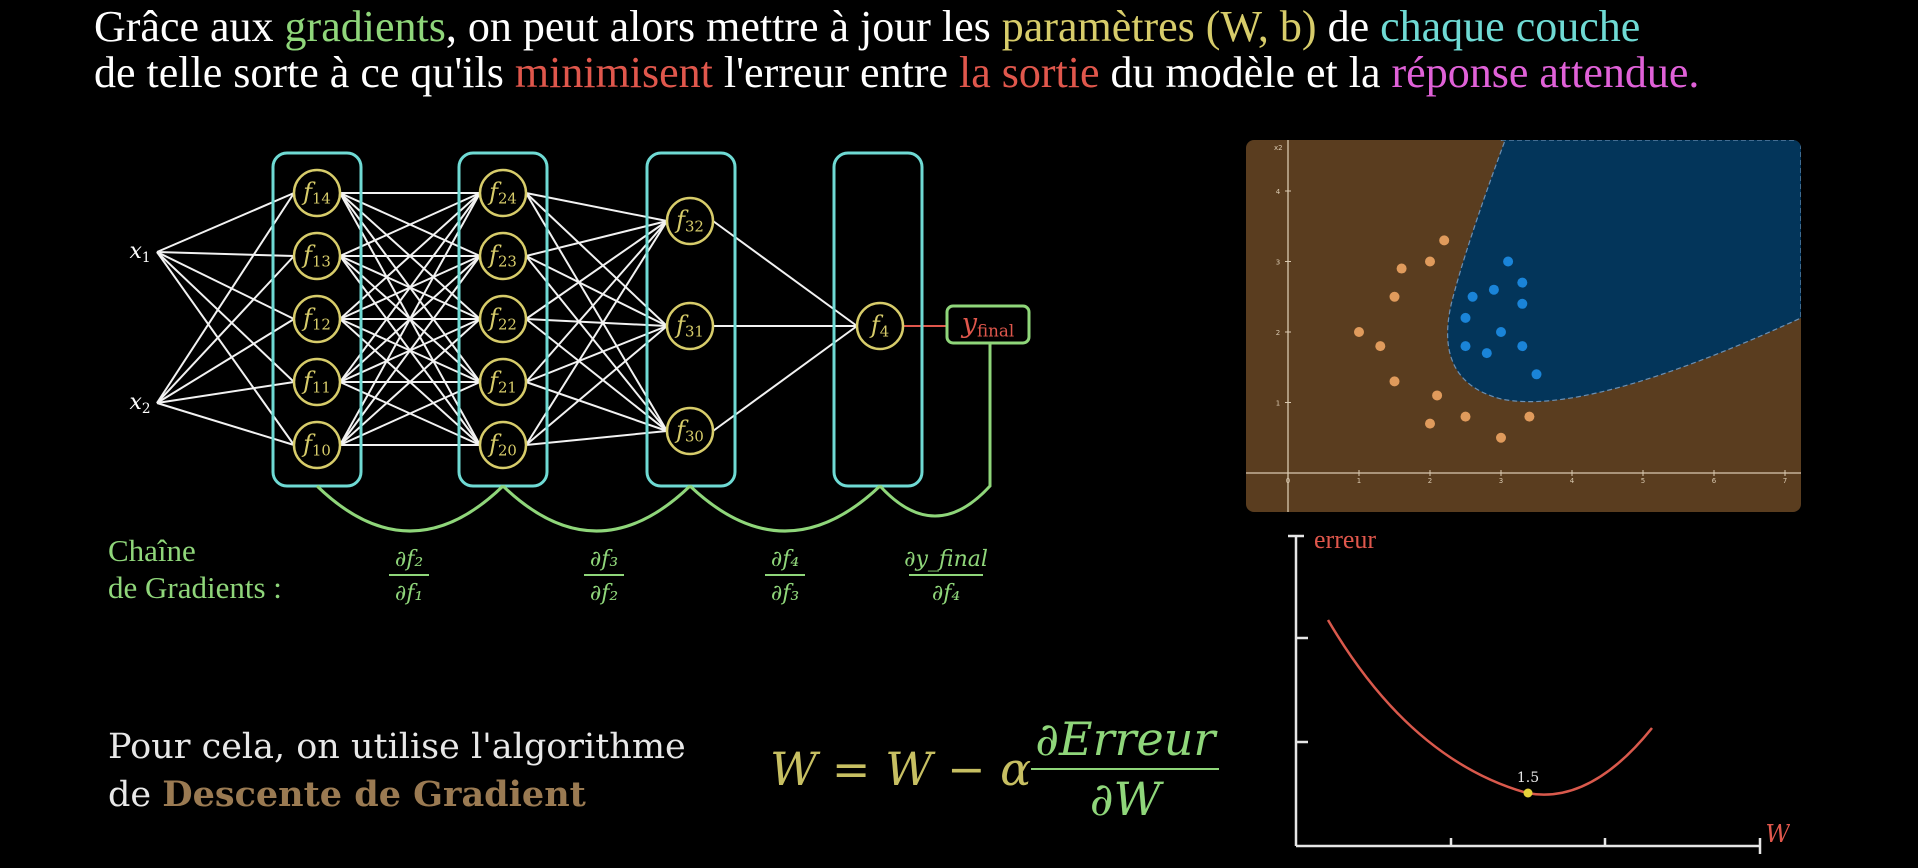 Image resolution: width=1918 pixels, height=868 pixels. Describe the element at coordinates (785, 576) in the screenshot. I see `chain-fraction: ∂f₄ ∂f₃` at that location.